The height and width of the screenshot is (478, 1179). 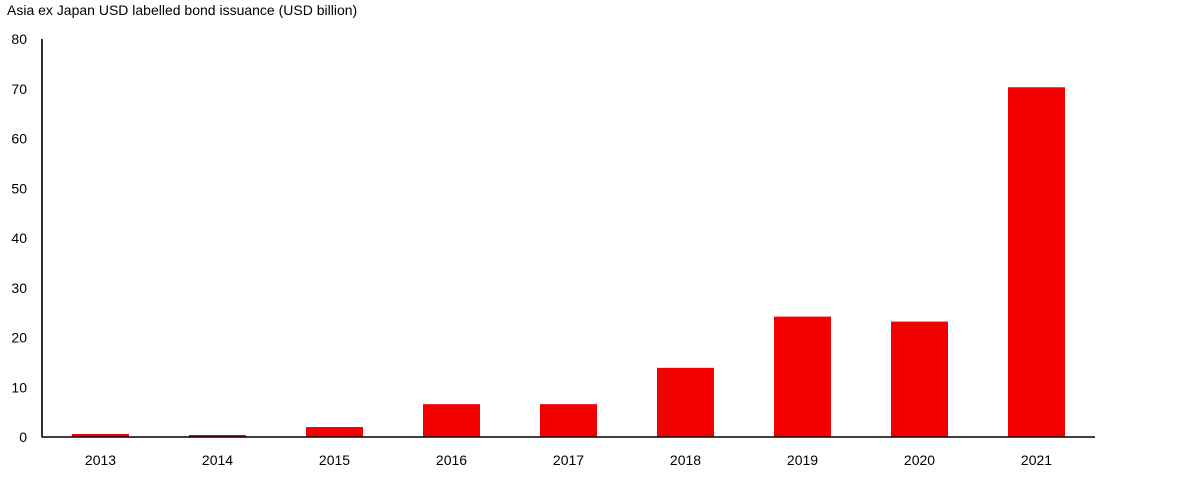 What do you see at coordinates (451, 460) in the screenshot?
I see `x-tick-label-2016: 2016` at bounding box center [451, 460].